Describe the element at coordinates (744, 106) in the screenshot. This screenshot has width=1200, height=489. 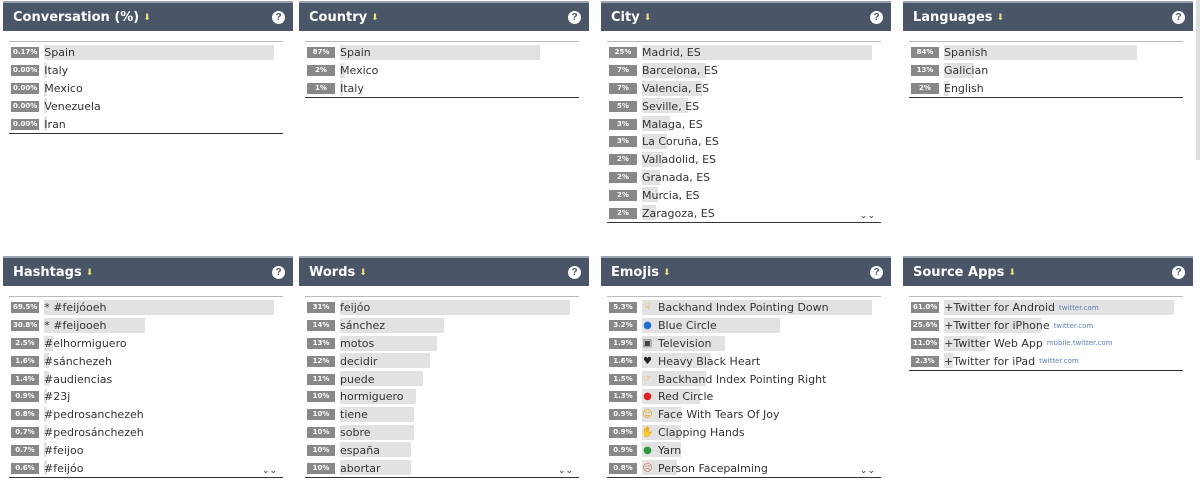
I see `list-item: 5% Seville, ES` at that location.